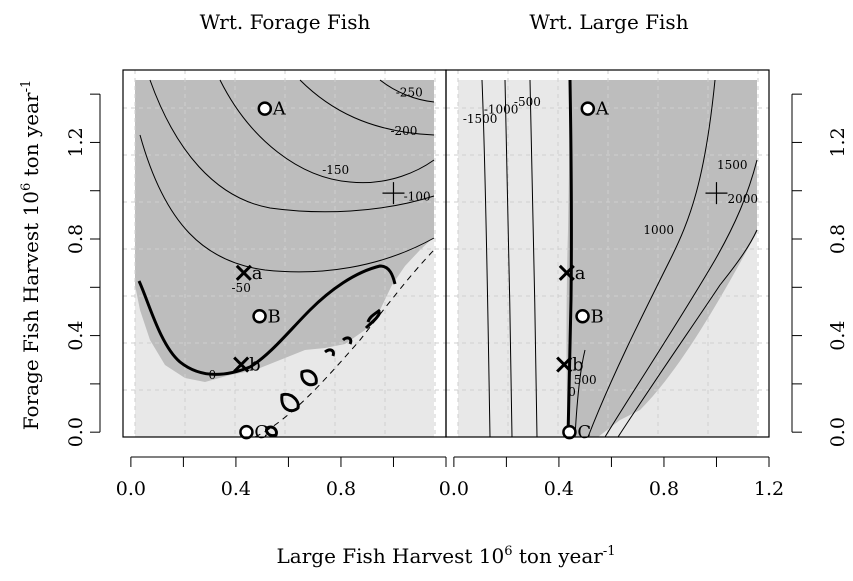 The image size is (853, 581). Describe the element at coordinates (409, 93) in the screenshot. I see `contour-label: -250` at that location.